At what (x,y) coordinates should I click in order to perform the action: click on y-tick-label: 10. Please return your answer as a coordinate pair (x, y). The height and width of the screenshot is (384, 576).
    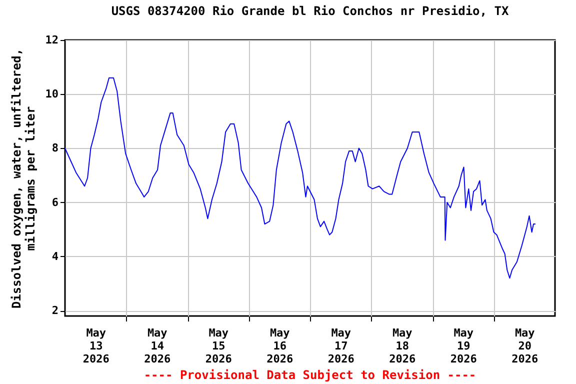
    Looking at the image, I should click on (51, 94).